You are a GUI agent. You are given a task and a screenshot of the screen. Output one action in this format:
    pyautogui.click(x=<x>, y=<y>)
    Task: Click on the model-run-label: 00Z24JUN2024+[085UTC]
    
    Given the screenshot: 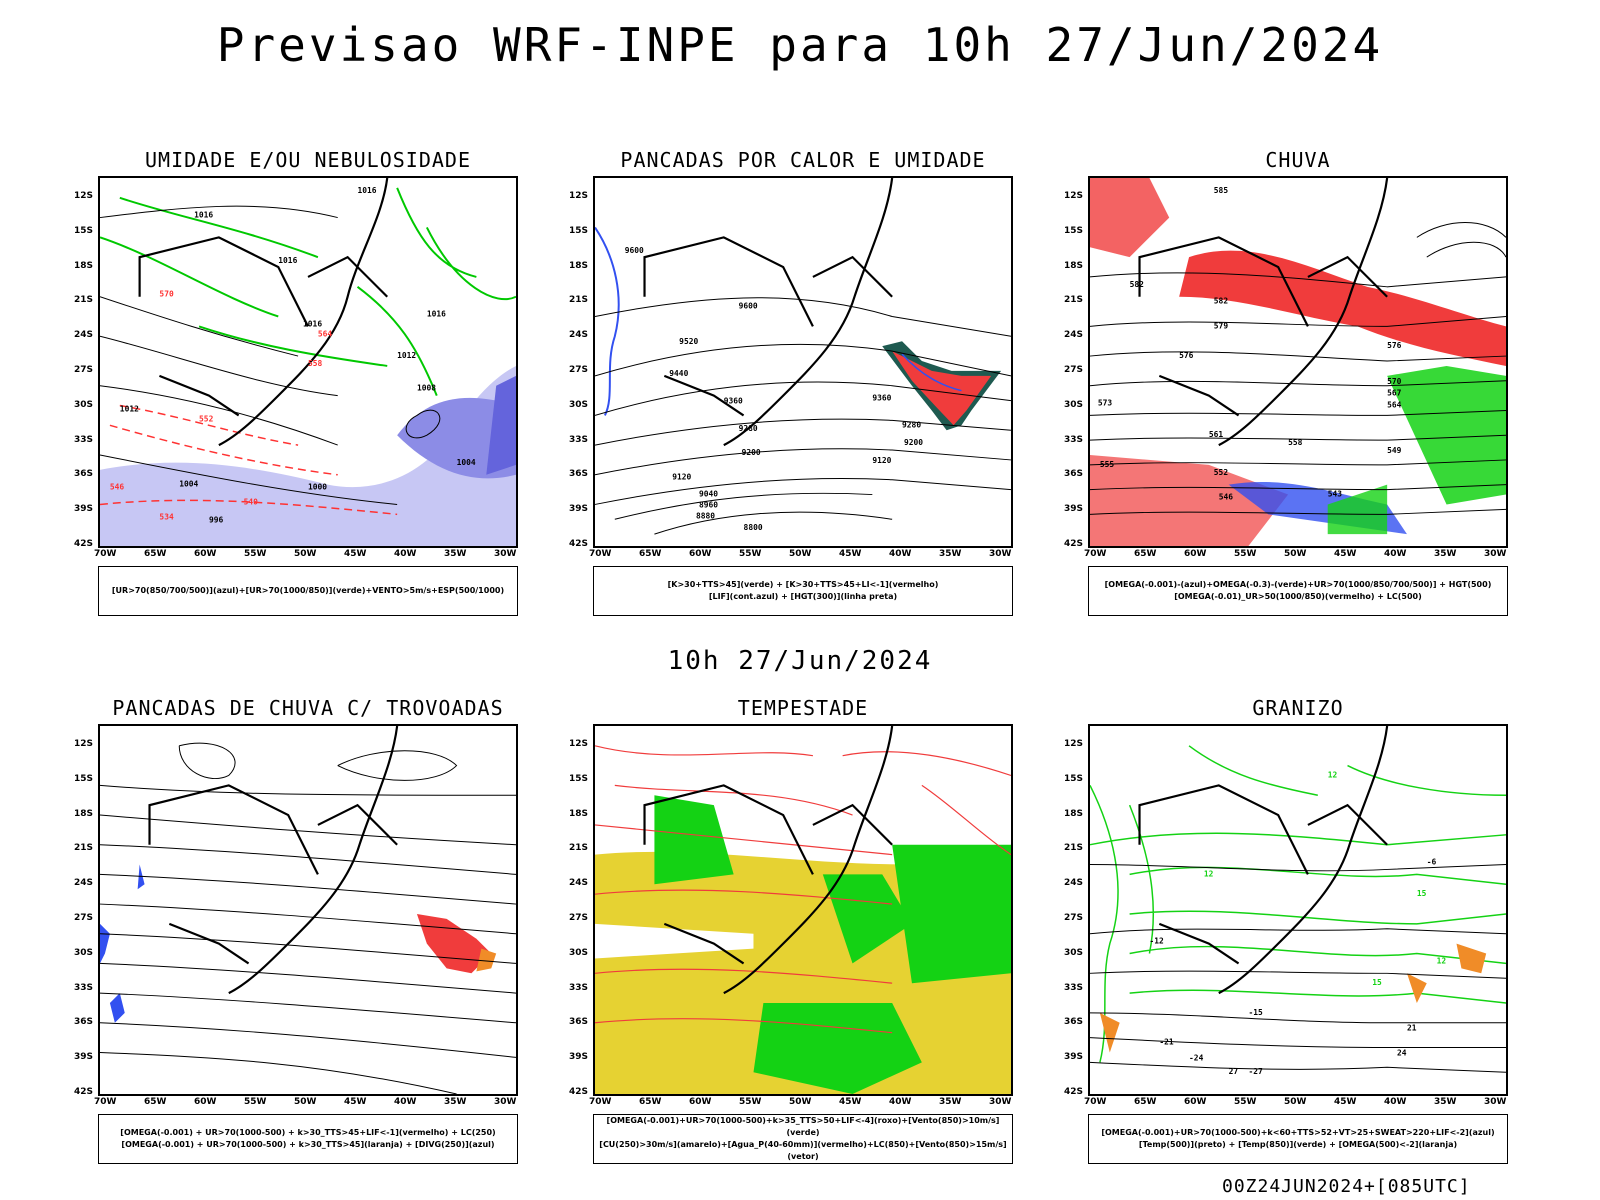 What is the action you would take?
    pyautogui.click(x=1346, y=1186)
    